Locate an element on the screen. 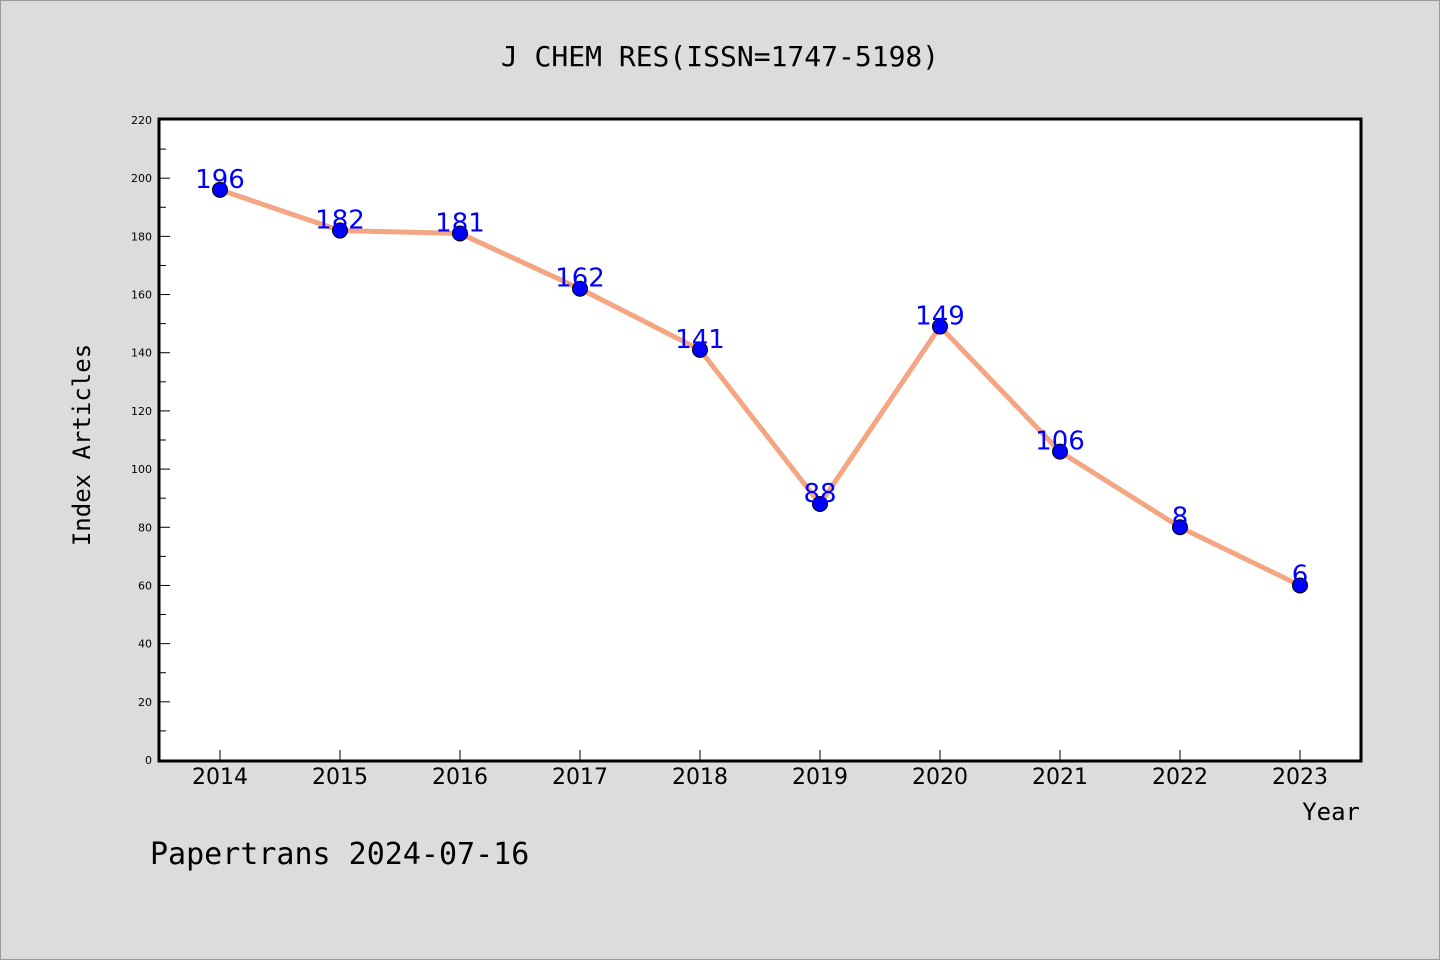 Image resolution: width=1440 pixels, height=960 pixels. data-label: 181 is located at coordinates (460, 223).